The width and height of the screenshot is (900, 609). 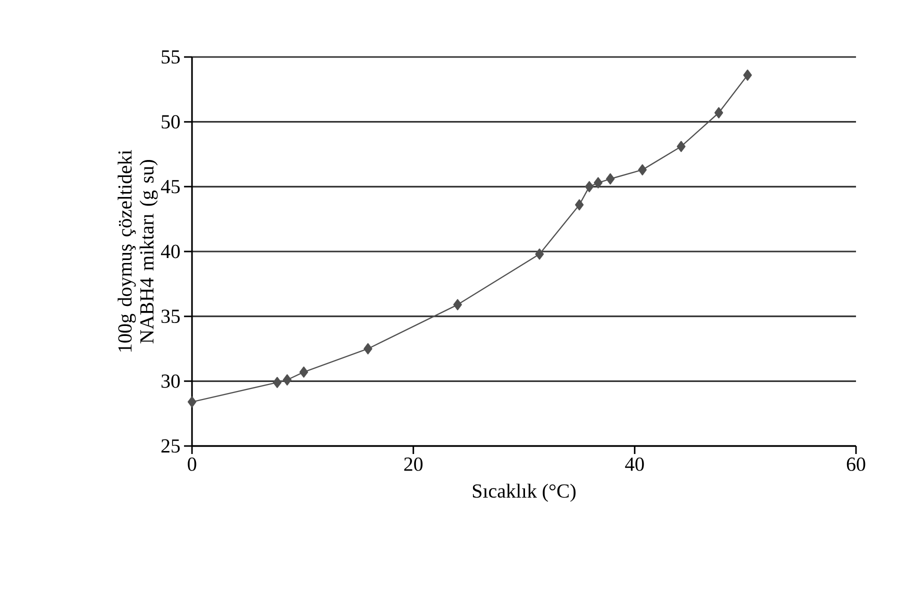 What do you see at coordinates (413, 464) in the screenshot?
I see `x-tick-label: 20` at bounding box center [413, 464].